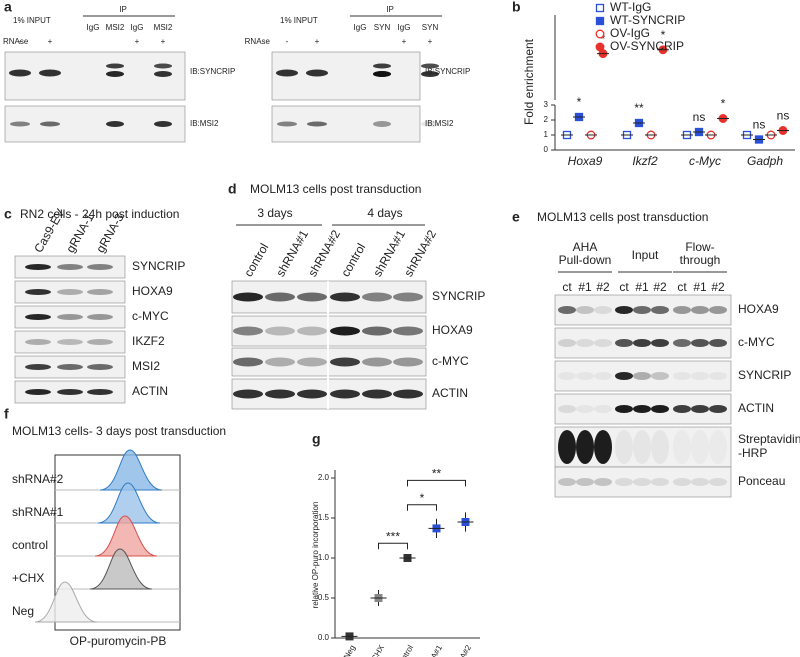  What do you see at coordinates (622, 217) in the screenshot?
I see `panel-title: MOLM13 cells post transduction` at bounding box center [622, 217].